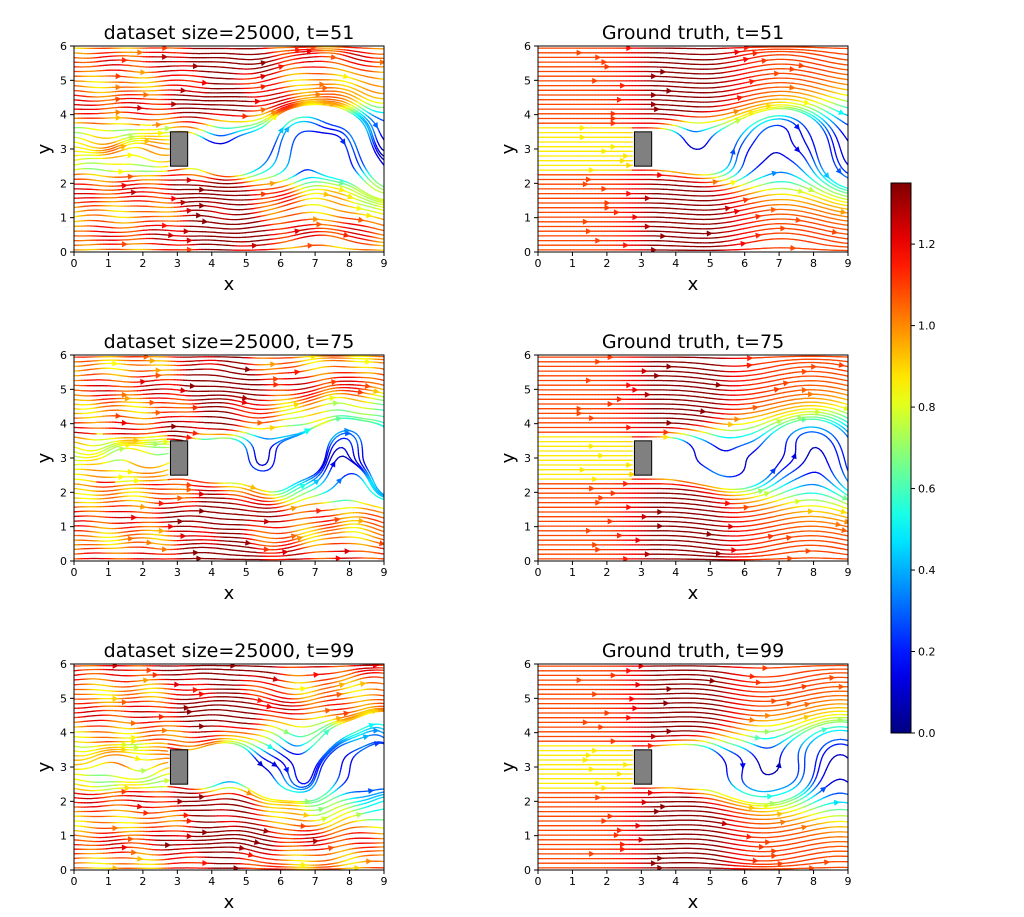  What do you see at coordinates (229, 33) in the screenshot?
I see `panel-title: dataset size=25000, t=51` at bounding box center [229, 33].